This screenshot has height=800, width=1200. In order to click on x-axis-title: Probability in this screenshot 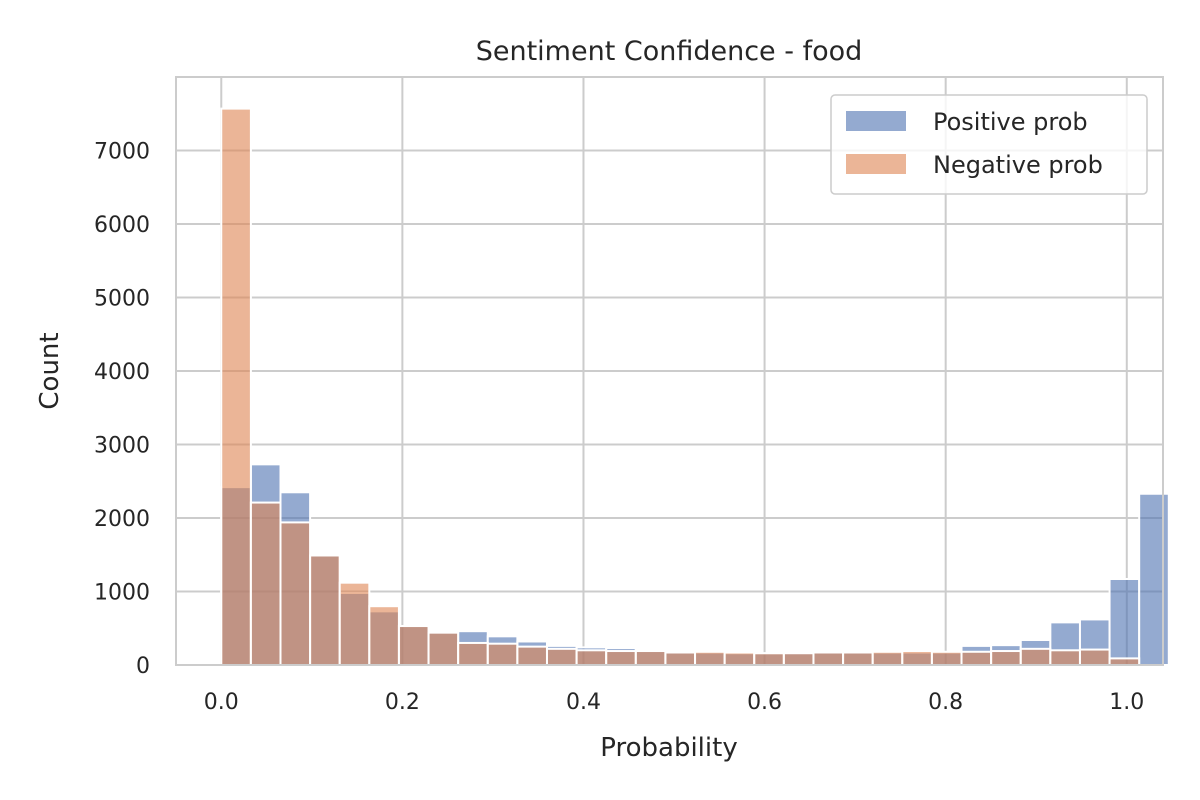, I will do `click(668, 748)`.